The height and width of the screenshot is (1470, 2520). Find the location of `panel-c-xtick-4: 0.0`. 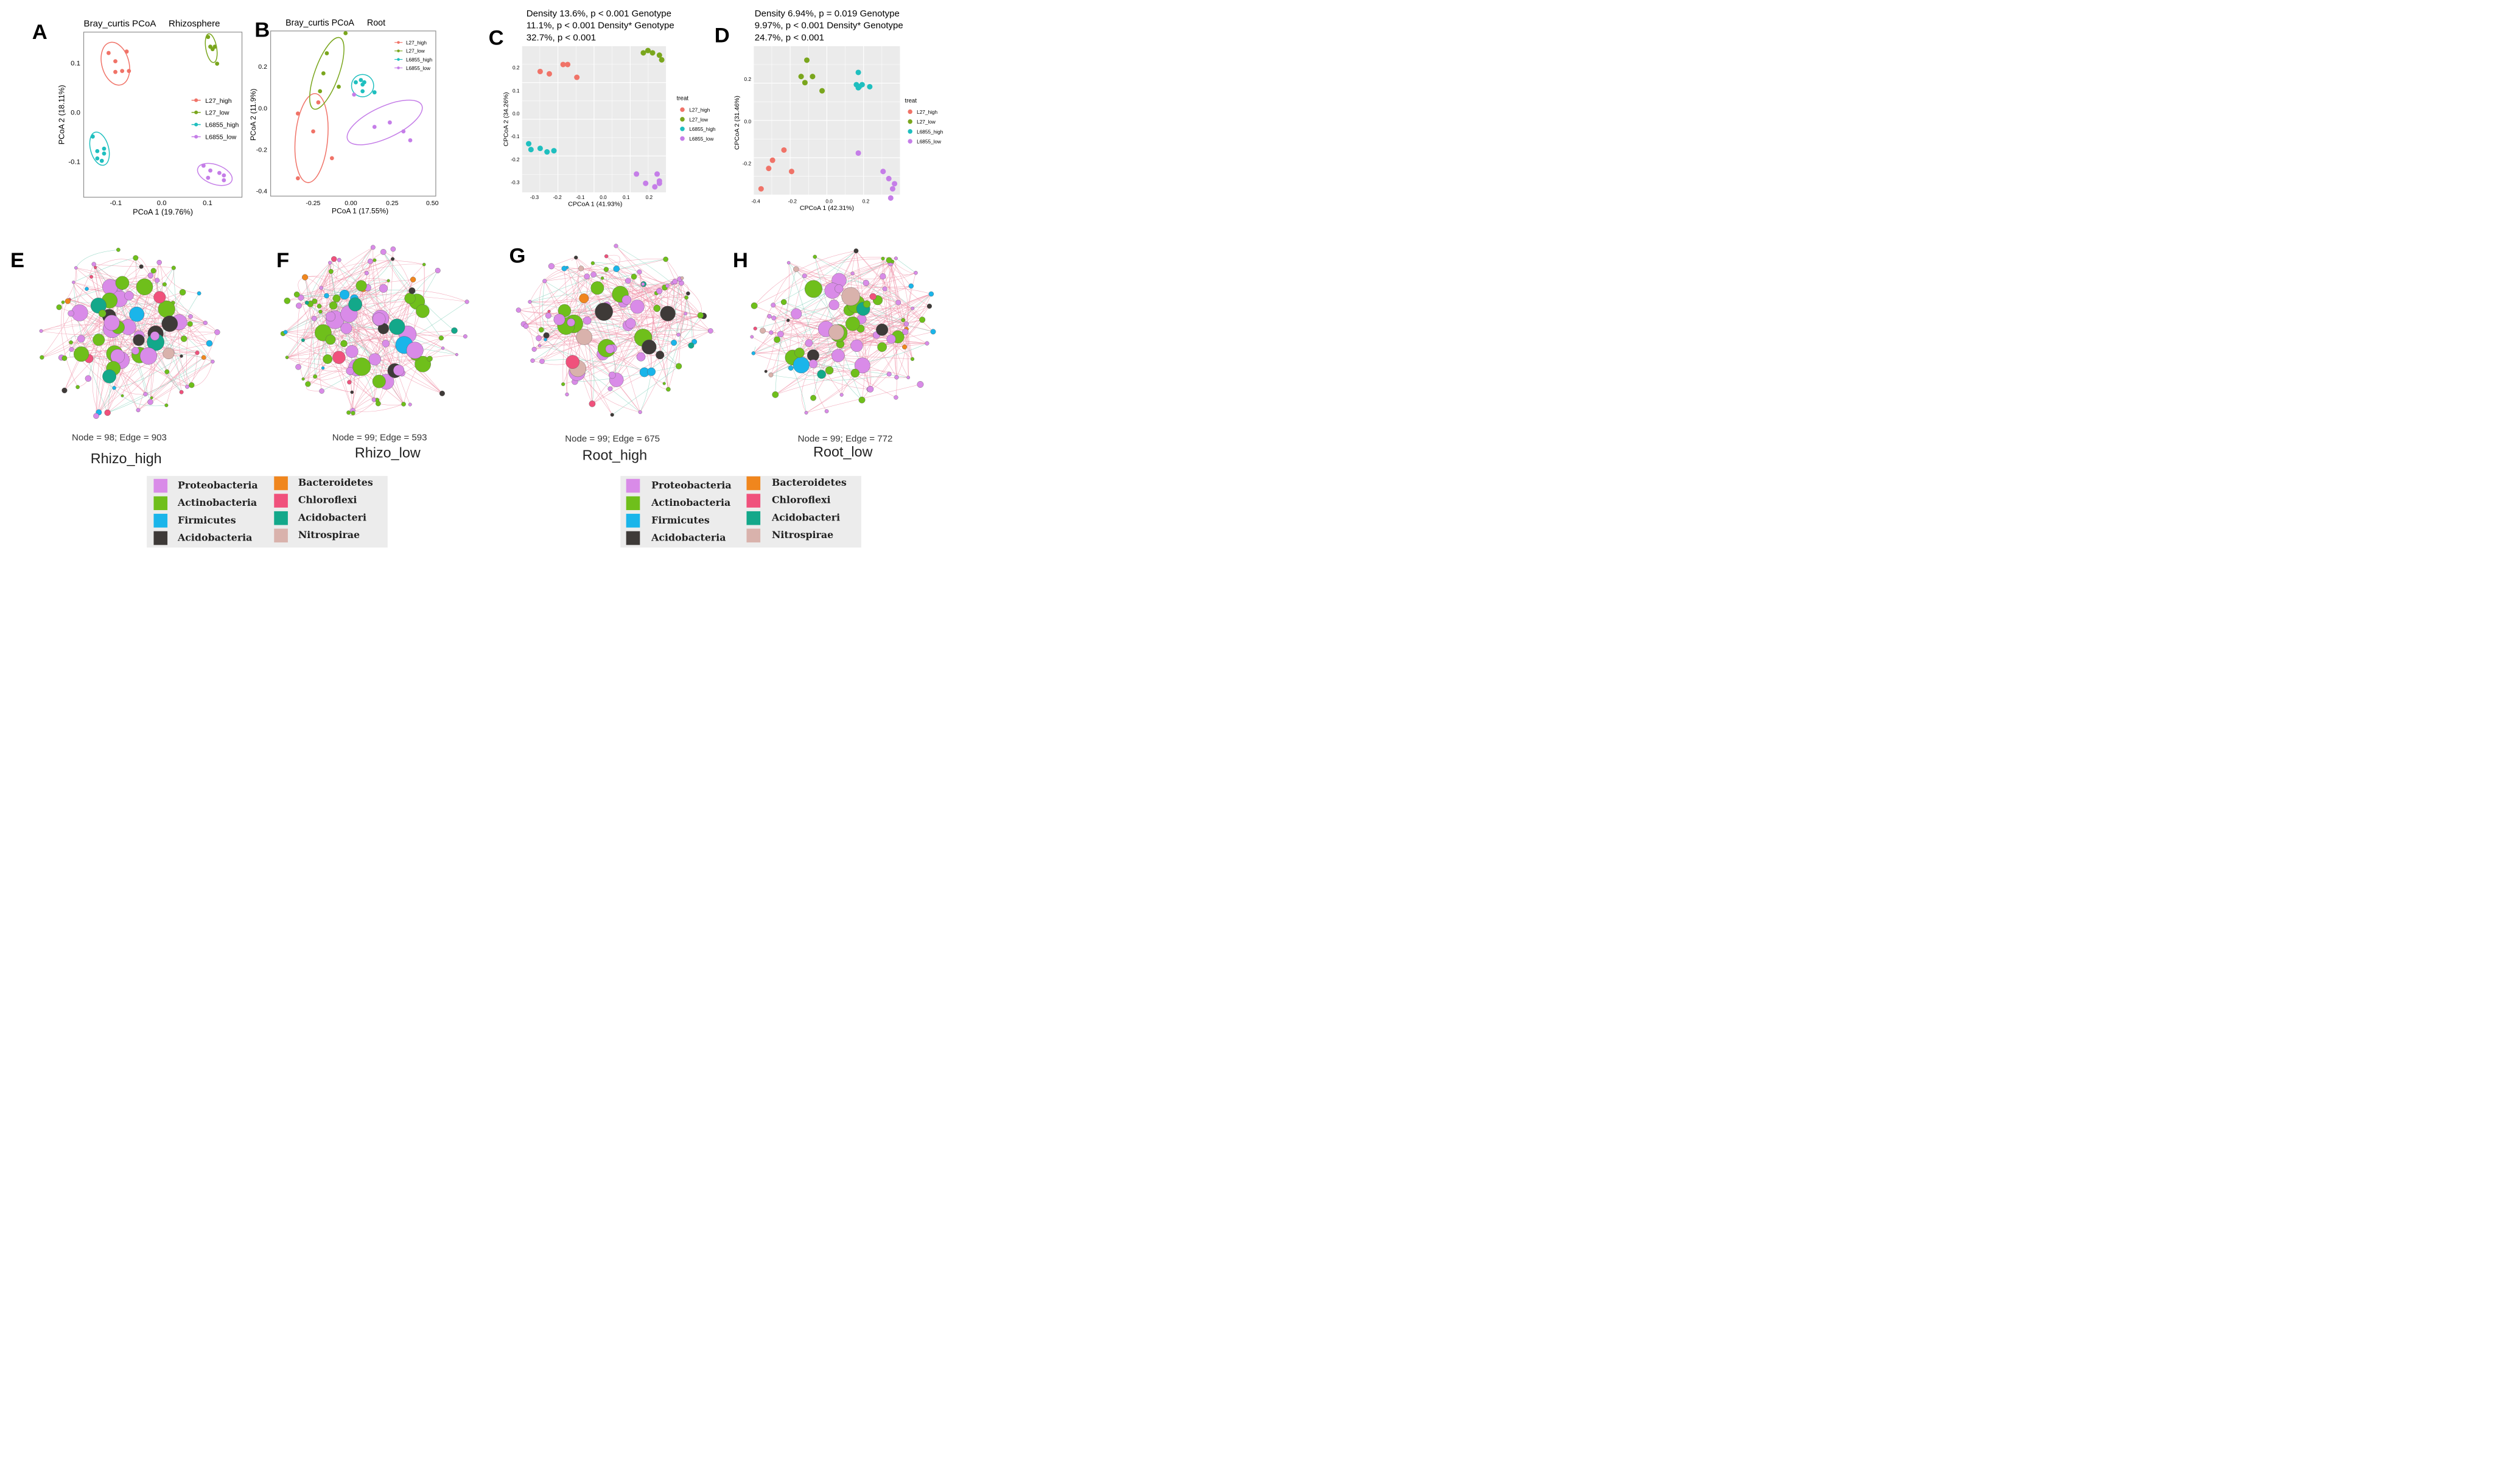

panel-c-xtick-4: 0.0 is located at coordinates (603, 198).